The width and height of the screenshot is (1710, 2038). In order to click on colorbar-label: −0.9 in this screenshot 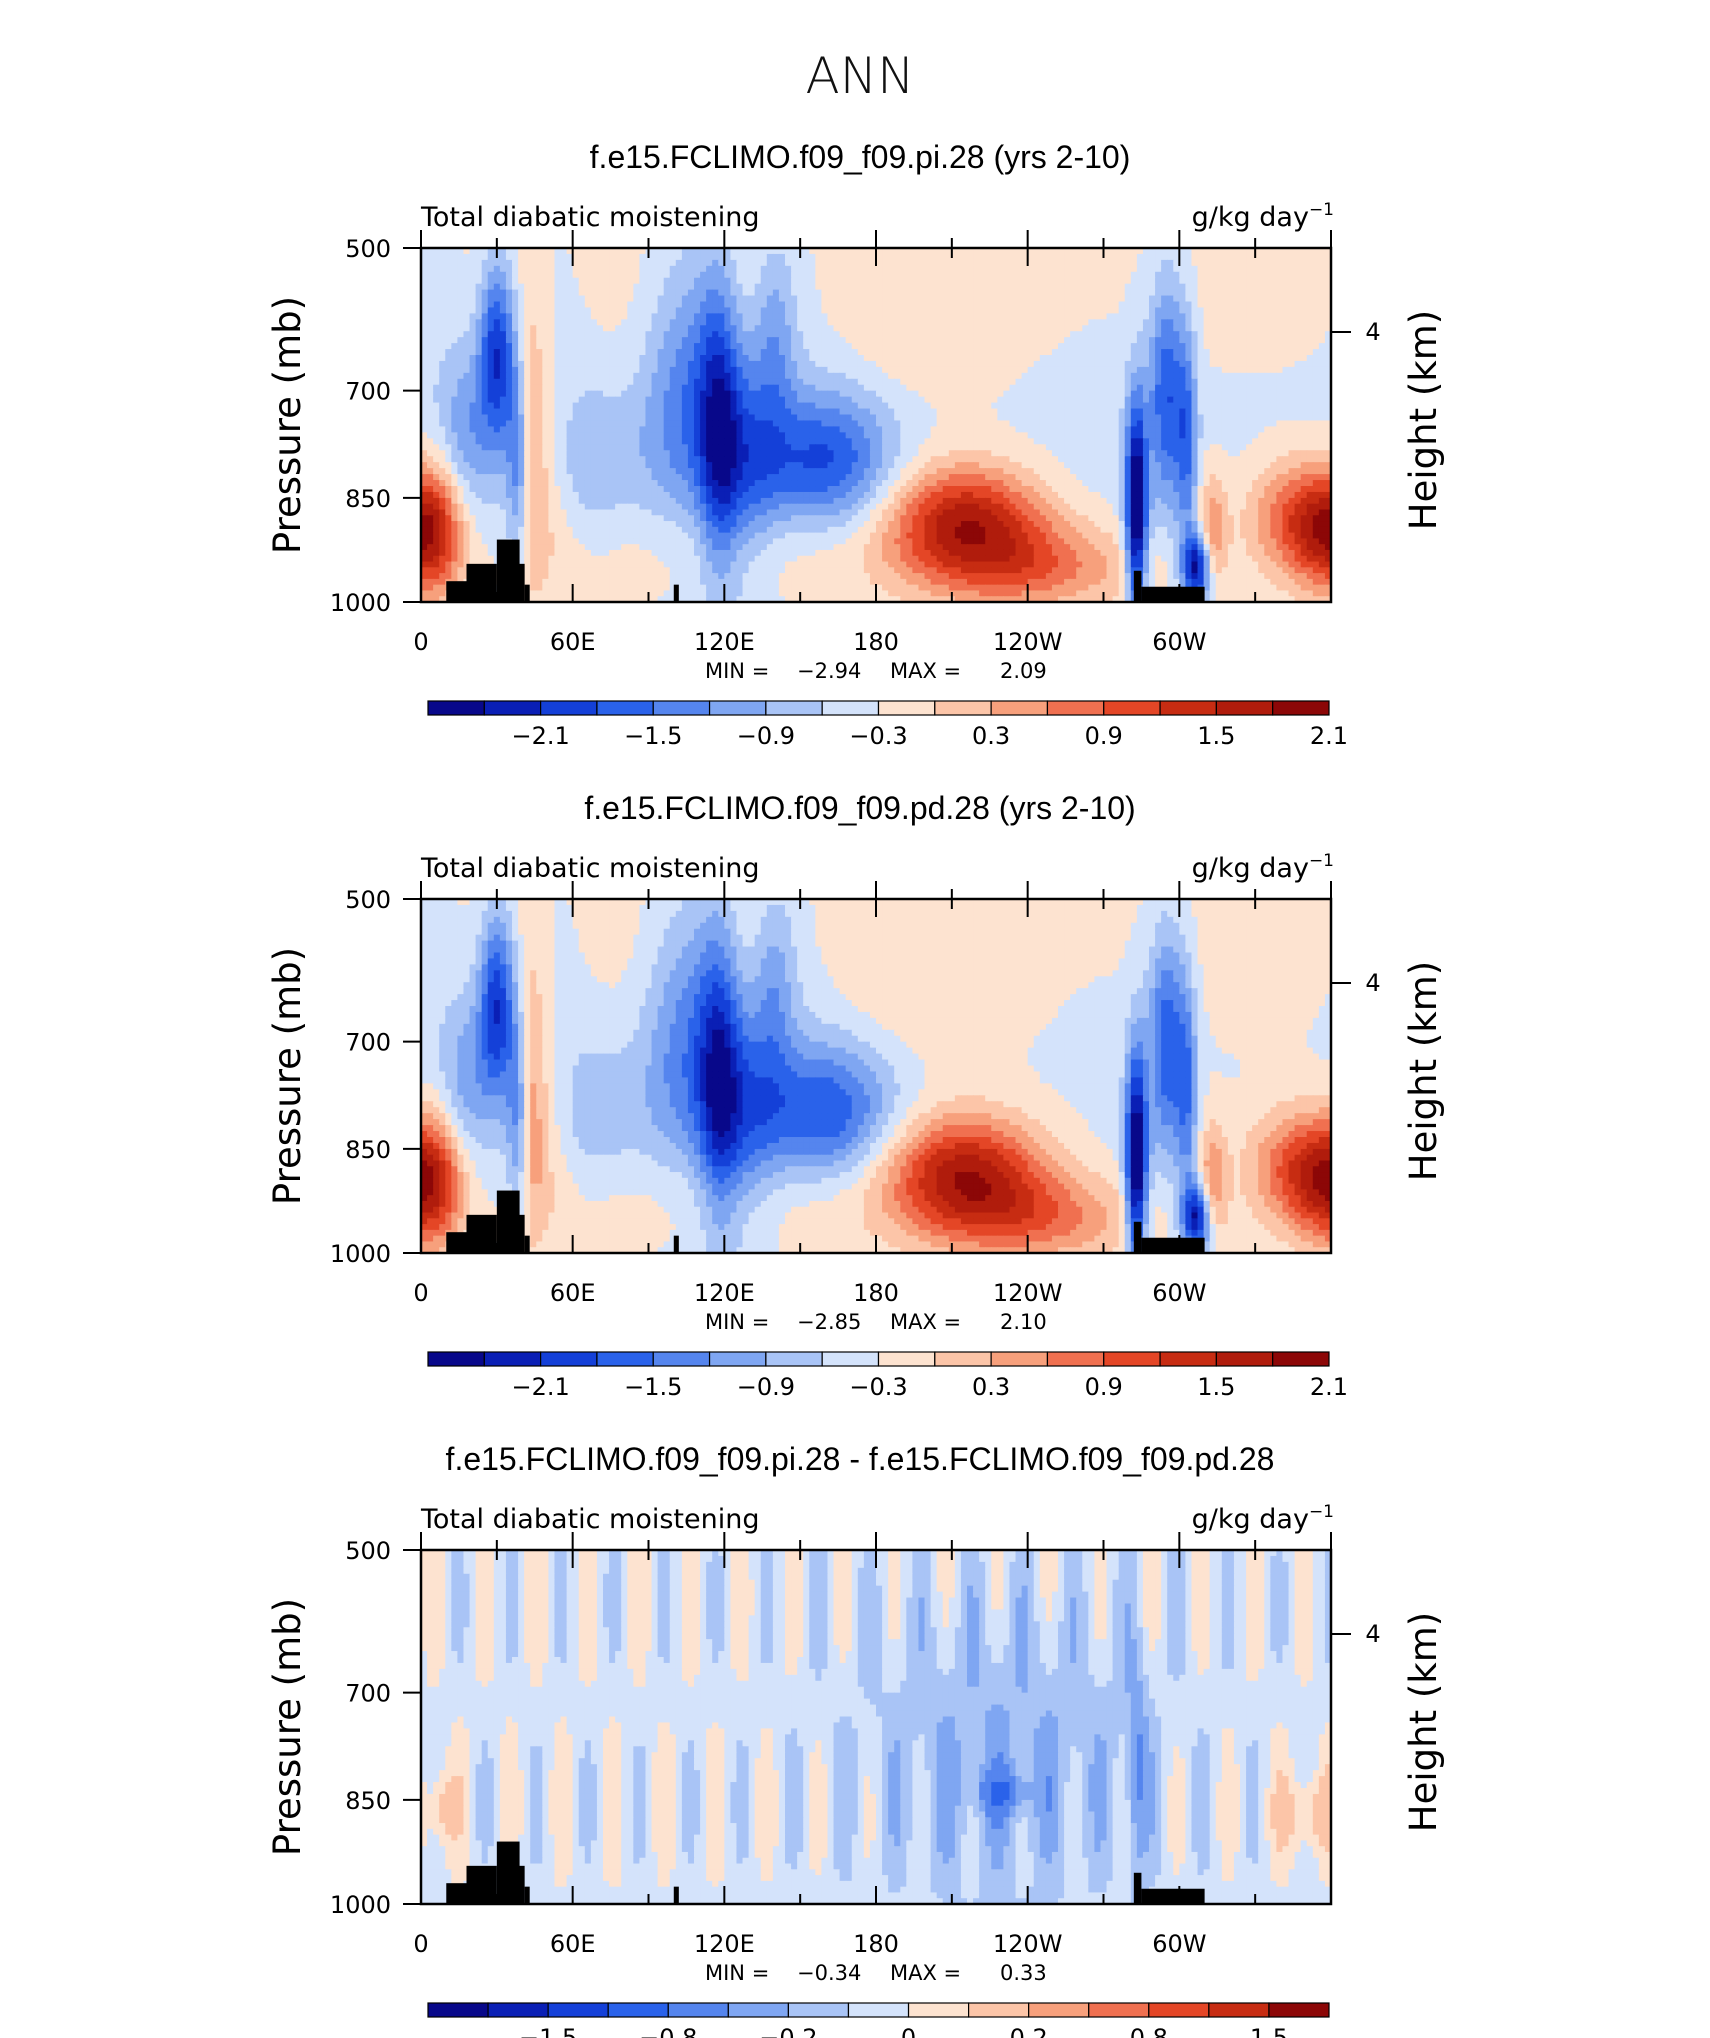, I will do `click(766, 1387)`.